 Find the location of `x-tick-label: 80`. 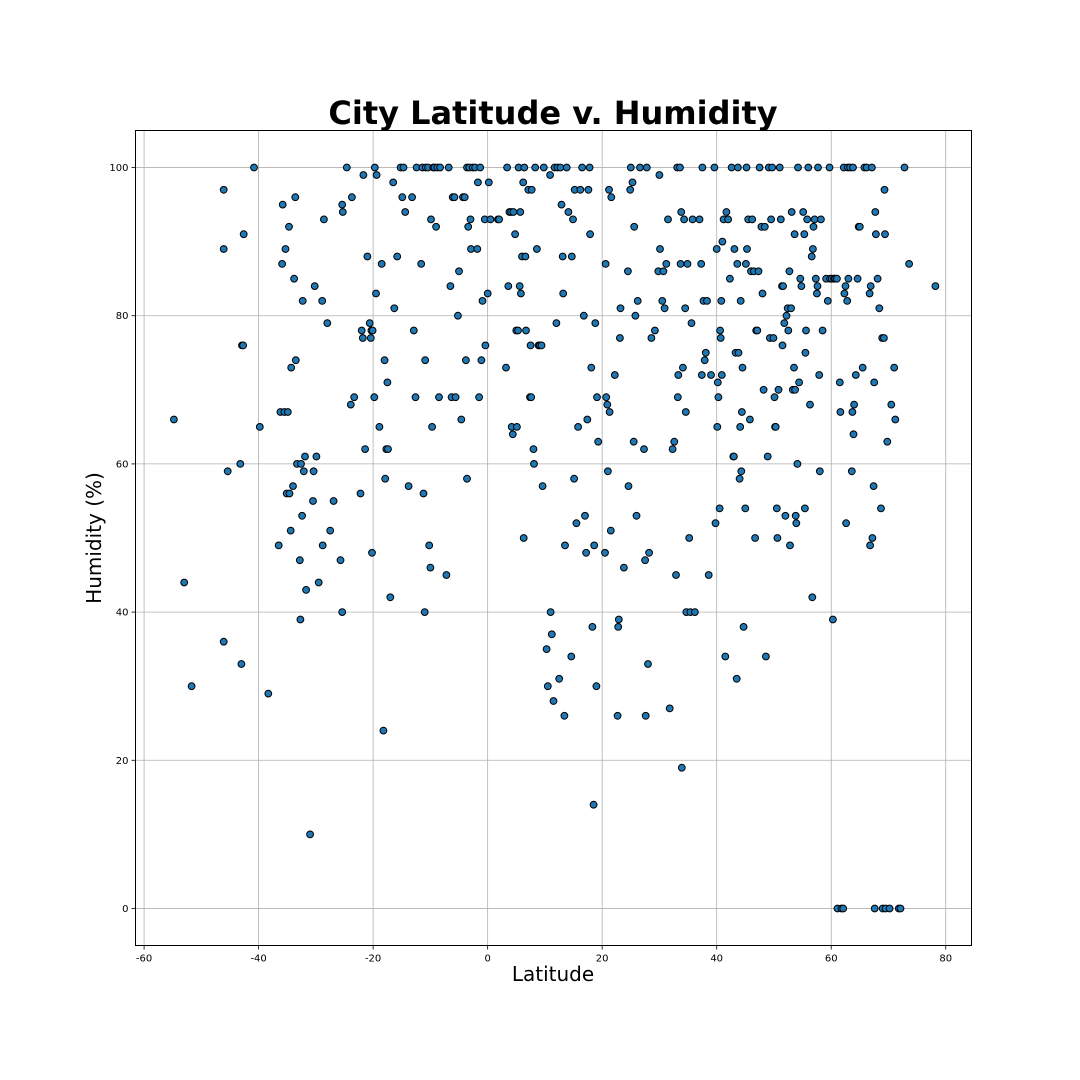

x-tick-label: 80 is located at coordinates (945, 959).